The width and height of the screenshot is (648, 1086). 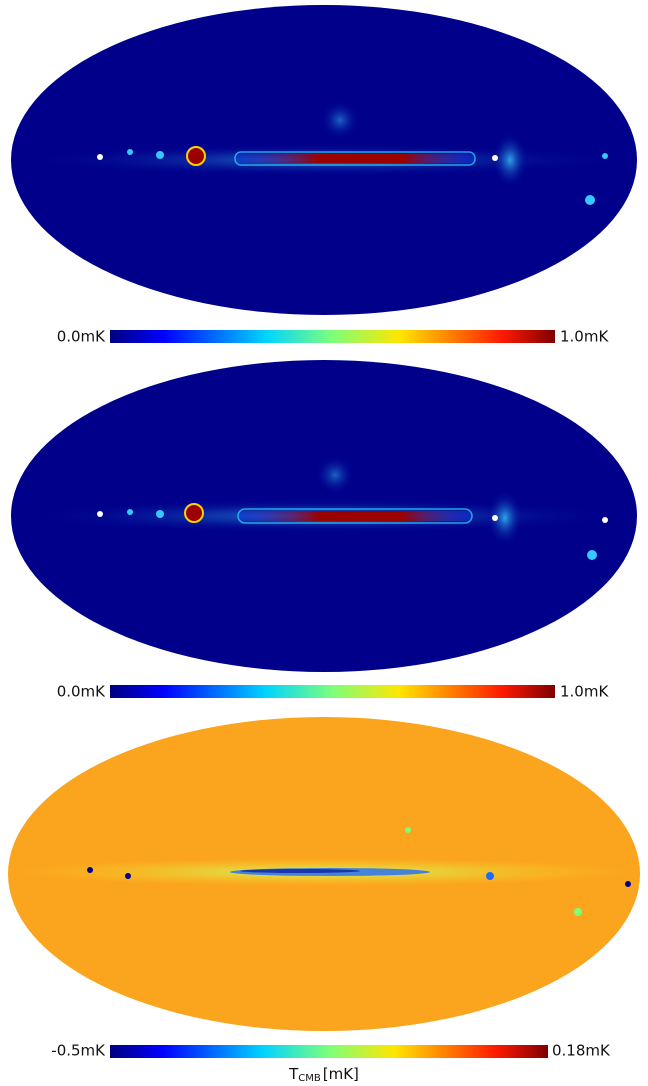 What do you see at coordinates (331, 1063) in the screenshot?
I see `colorbar: -0.5mK 0.18mK TCMB [mK]` at bounding box center [331, 1063].